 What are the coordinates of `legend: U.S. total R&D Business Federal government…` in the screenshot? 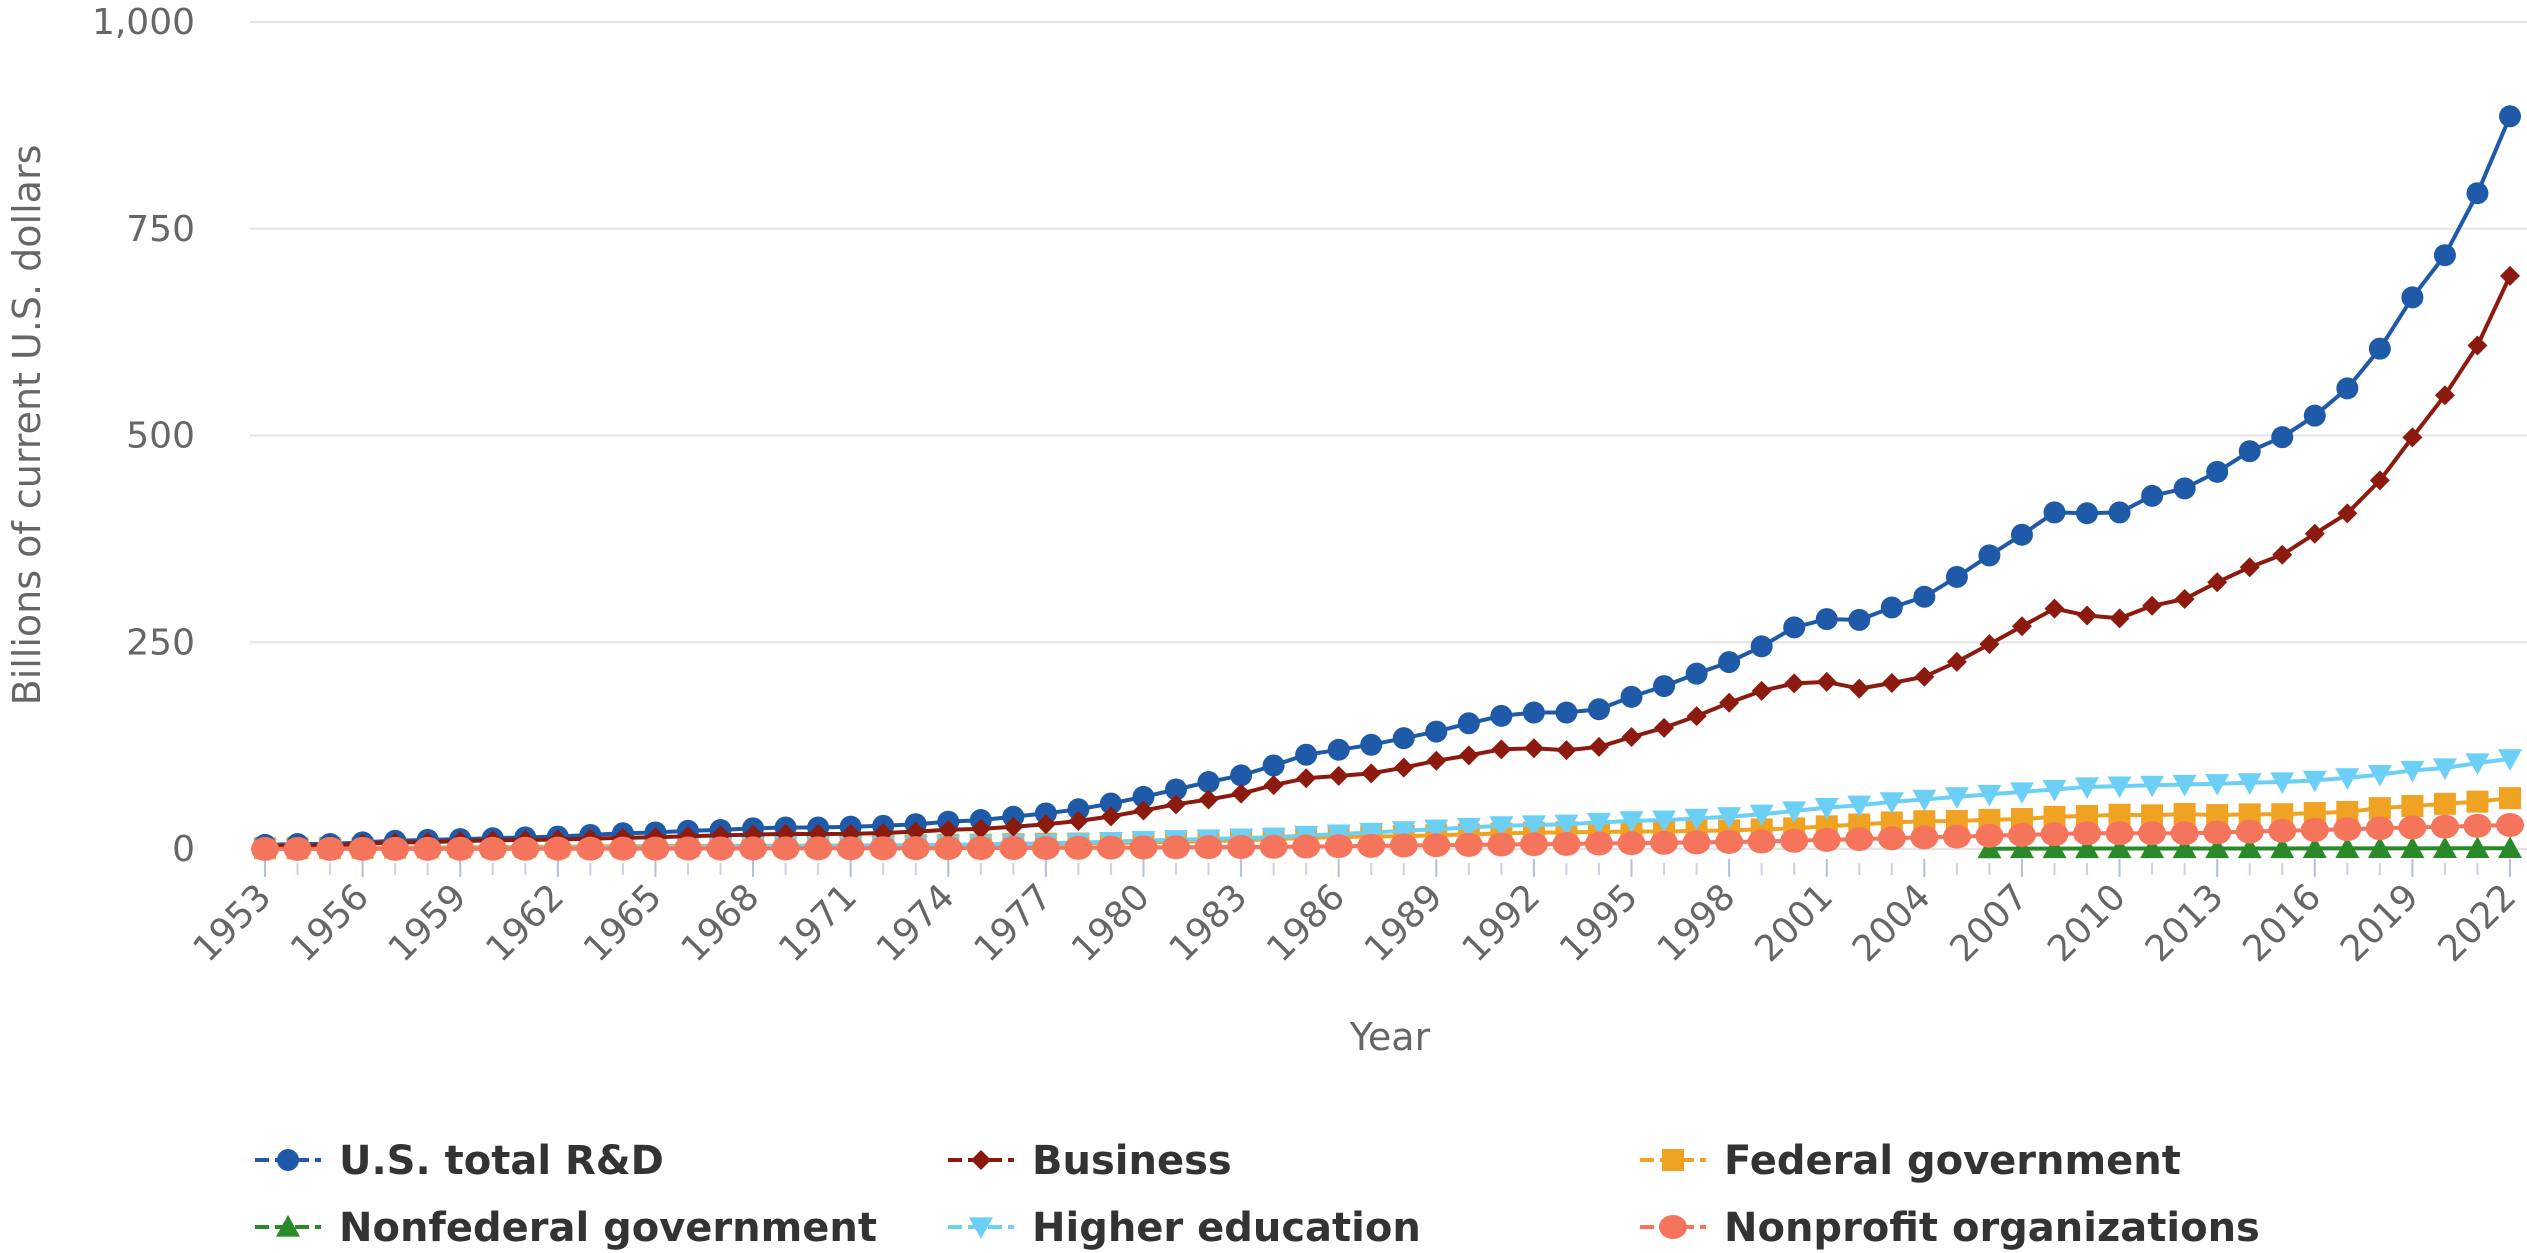 It's located at (1257, 1194).